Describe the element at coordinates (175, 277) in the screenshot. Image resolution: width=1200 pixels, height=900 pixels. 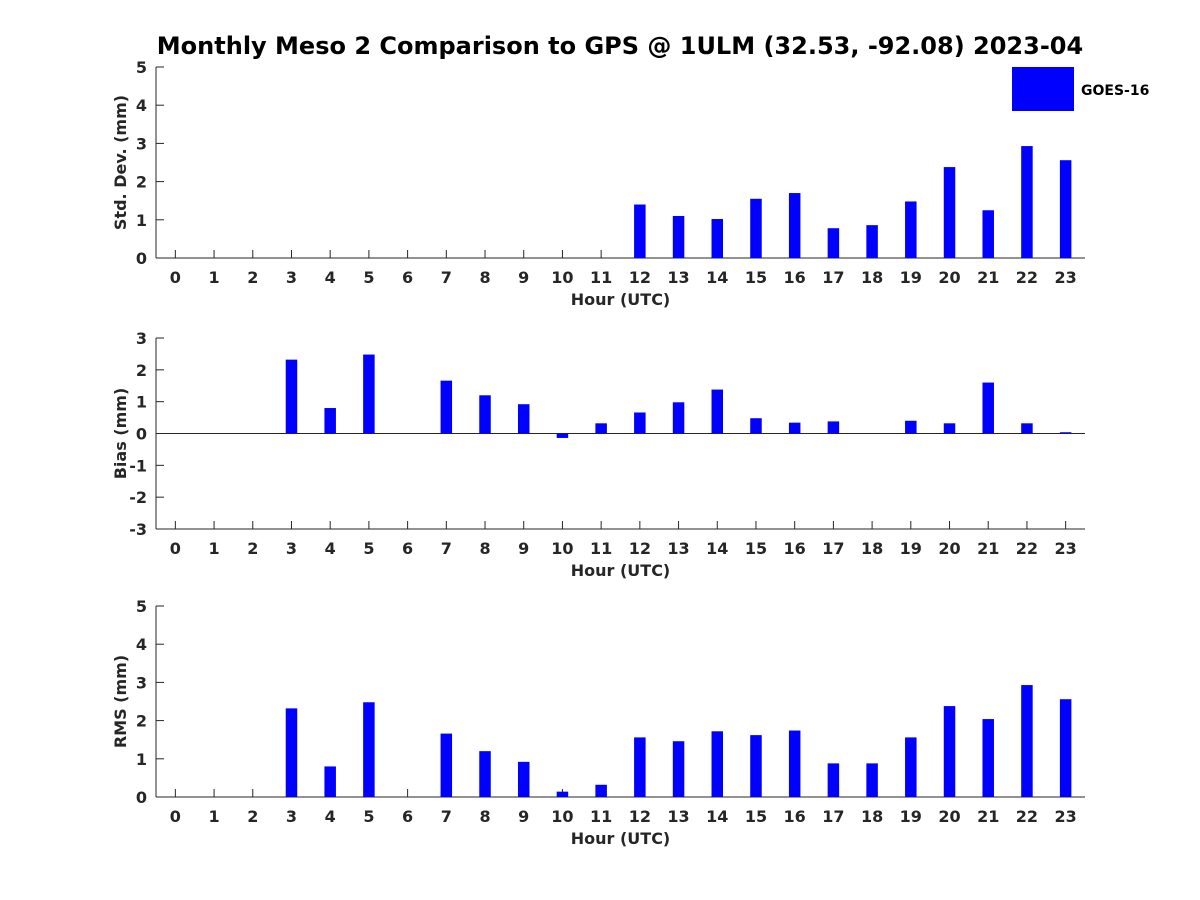
I see `x-tick-label: 0` at that location.